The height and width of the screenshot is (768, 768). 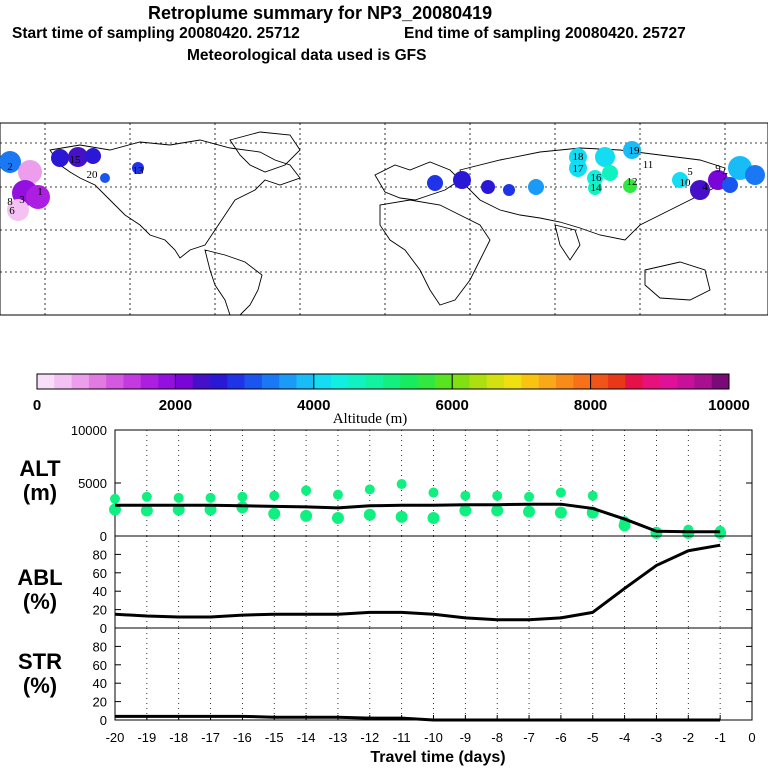 What do you see at coordinates (725, 177) in the screenshot?
I see `plume-label: 7` at bounding box center [725, 177].